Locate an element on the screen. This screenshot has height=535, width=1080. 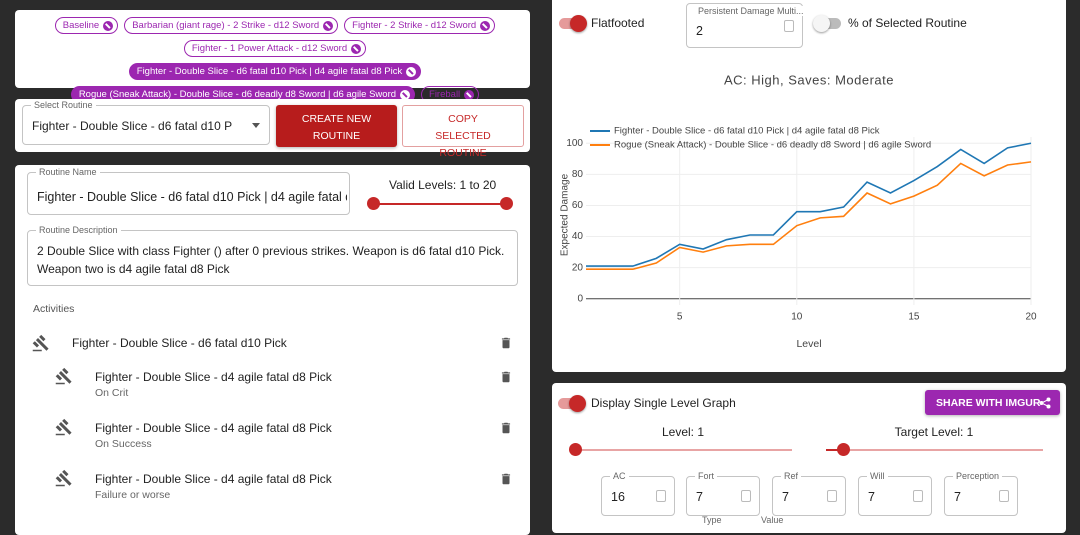
dropdown-arrow is located at coordinates (256, 125).